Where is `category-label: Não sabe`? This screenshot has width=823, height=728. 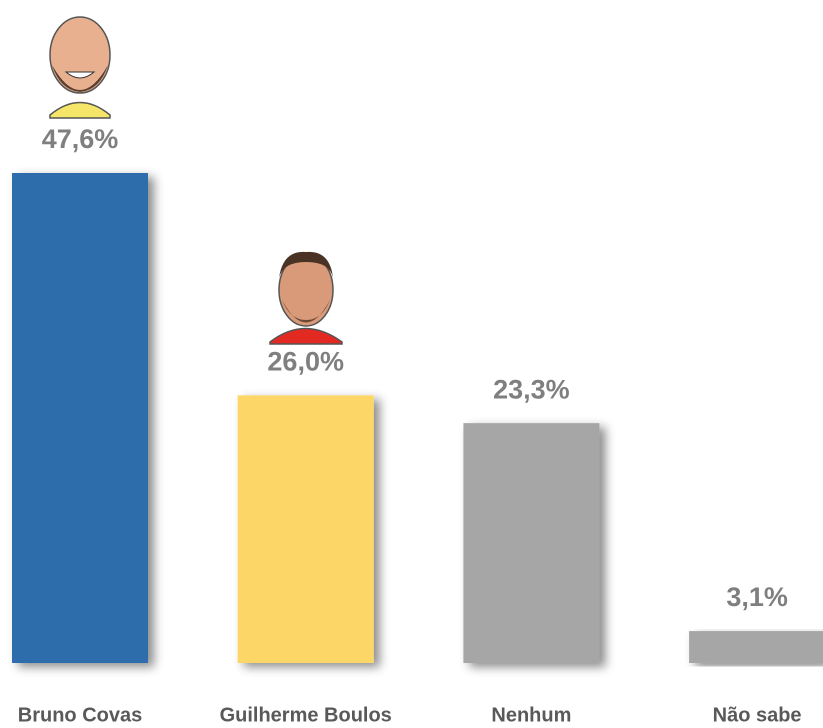
category-label: Não sabe is located at coordinates (757, 715).